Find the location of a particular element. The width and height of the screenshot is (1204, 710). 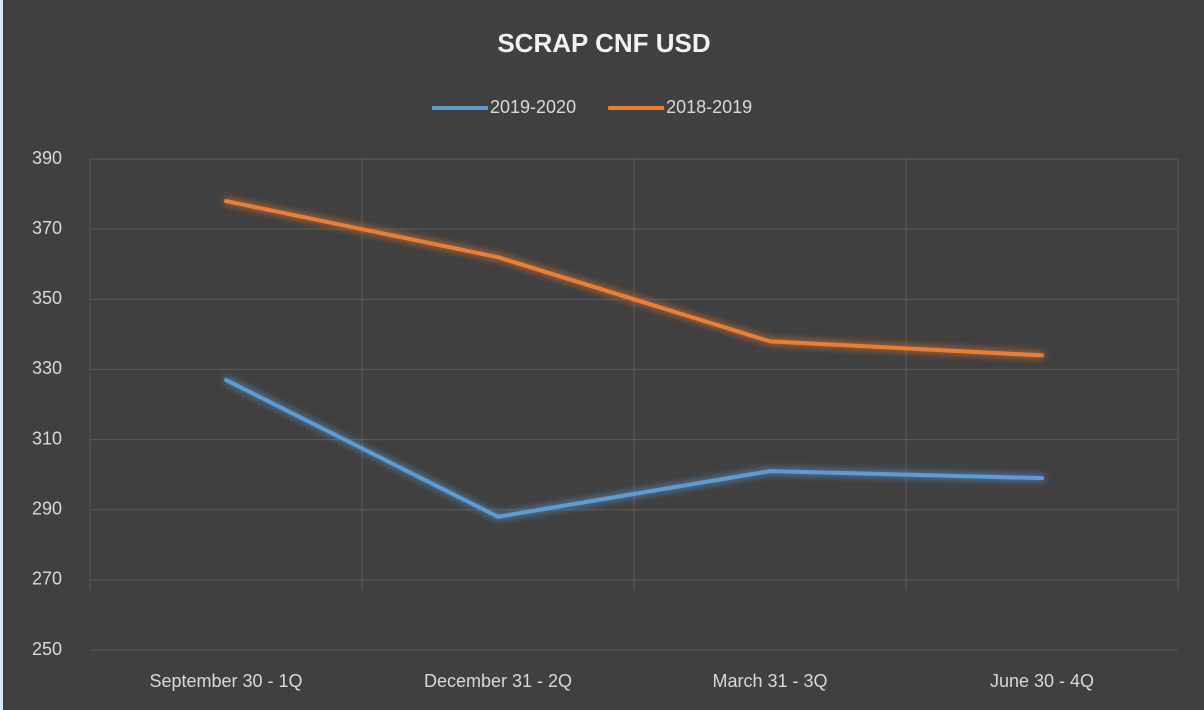

y-tick-label: 310 is located at coordinates (47, 438).